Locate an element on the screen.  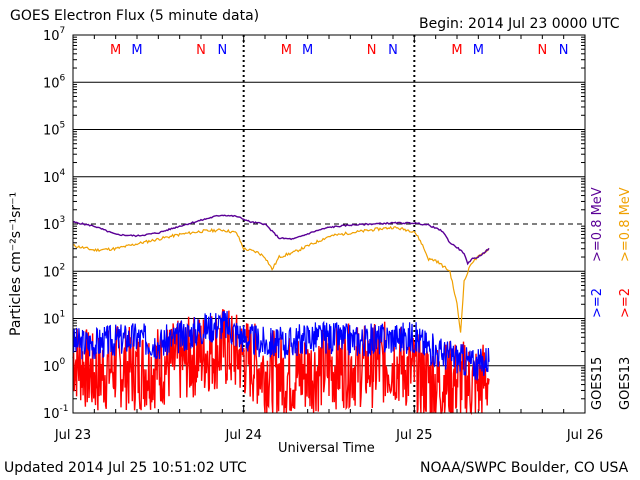
credit-text: NOAA/SWPC Boulder, CO USA is located at coordinates (524, 468).